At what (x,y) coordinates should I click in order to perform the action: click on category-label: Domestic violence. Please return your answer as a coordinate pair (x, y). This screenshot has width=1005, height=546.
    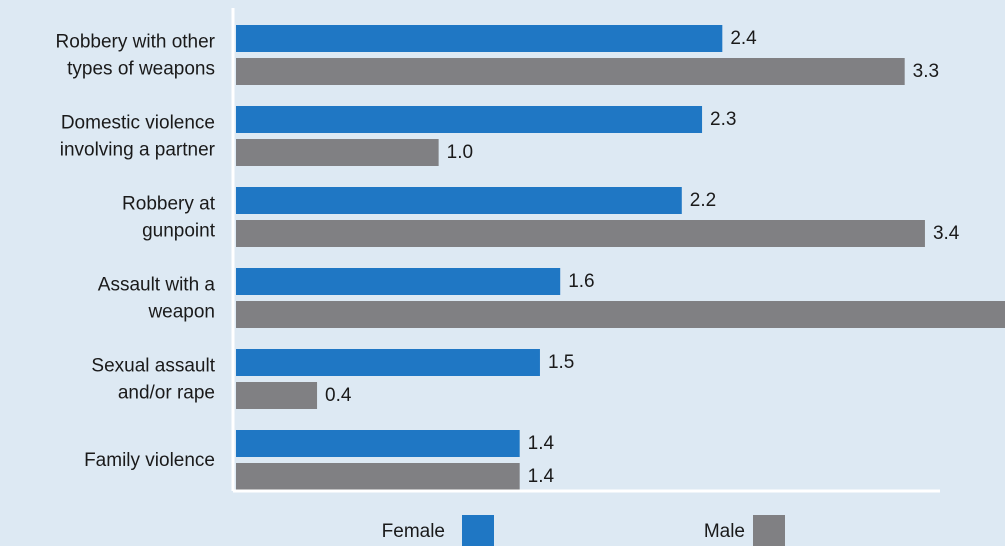
    Looking at the image, I should click on (138, 123).